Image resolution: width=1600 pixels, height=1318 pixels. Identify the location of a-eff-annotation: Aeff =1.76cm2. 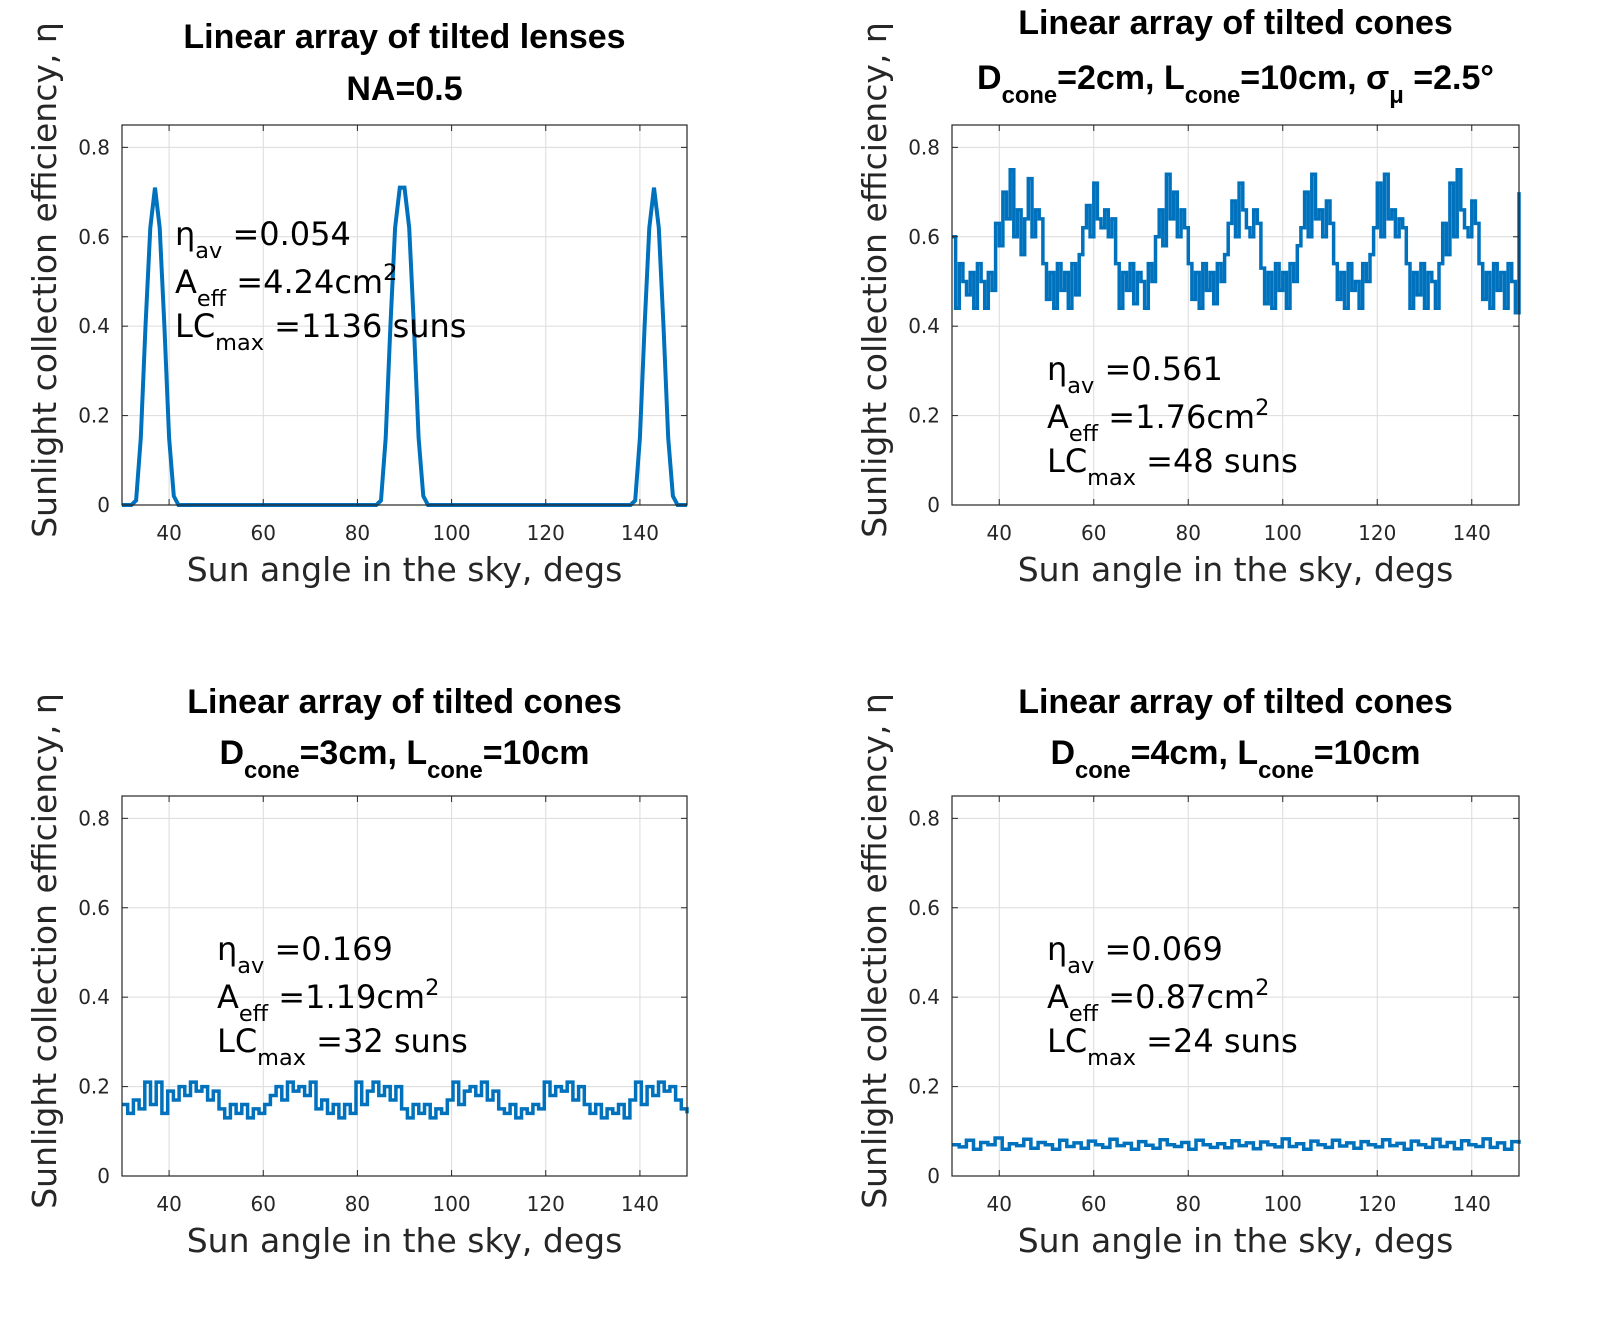
(1158, 421).